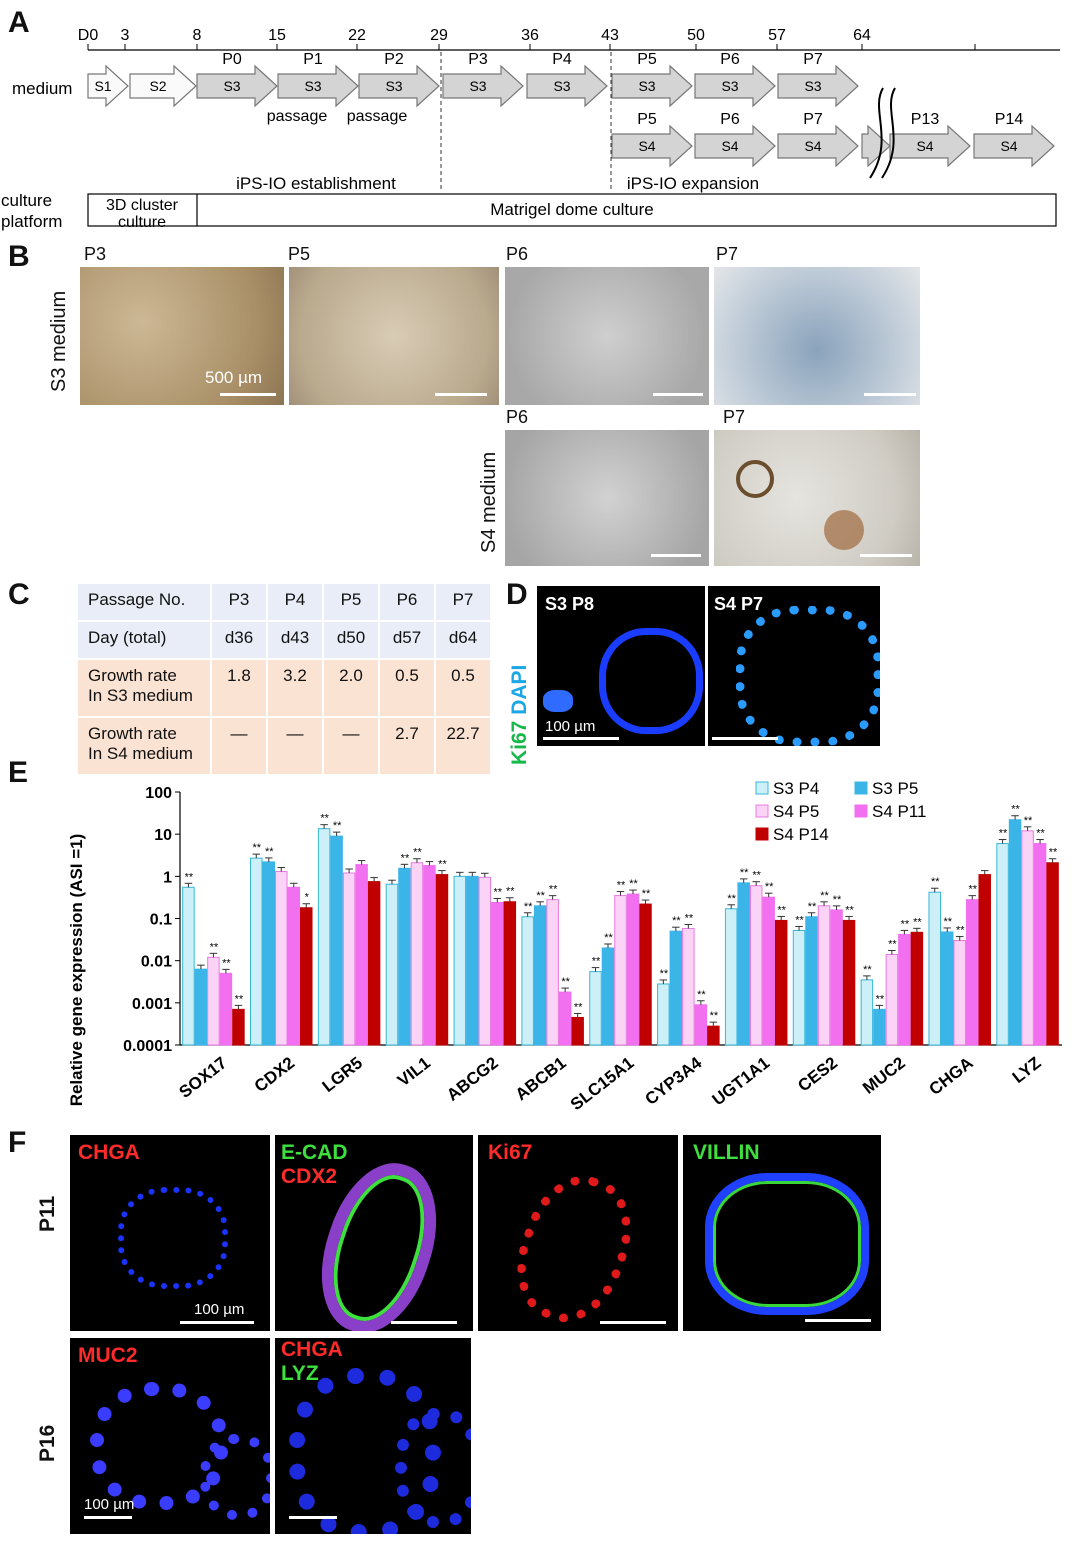 Image resolution: width=1080 pixels, height=1551 pixels. Describe the element at coordinates (463, 640) in the screenshot. I see `table-cell: d64` at that location.